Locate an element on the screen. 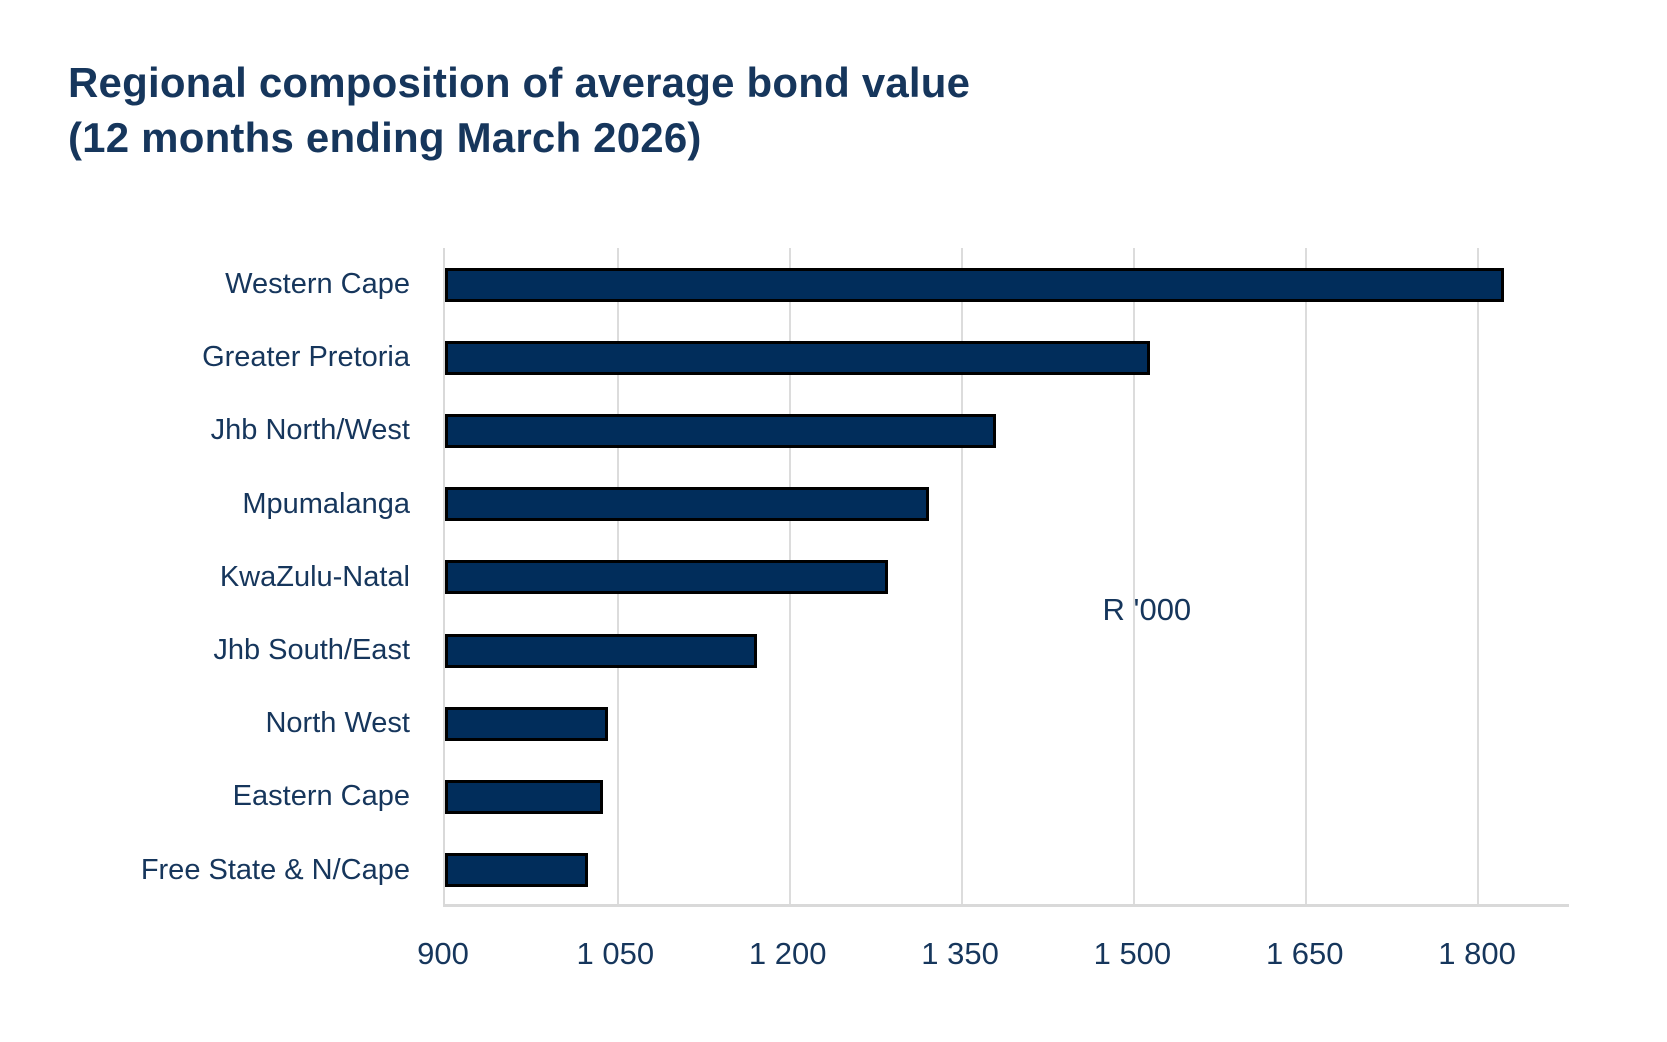 The image size is (1667, 1042). chart-title-line-2: (12 months ending March 2026) is located at coordinates (385, 137).